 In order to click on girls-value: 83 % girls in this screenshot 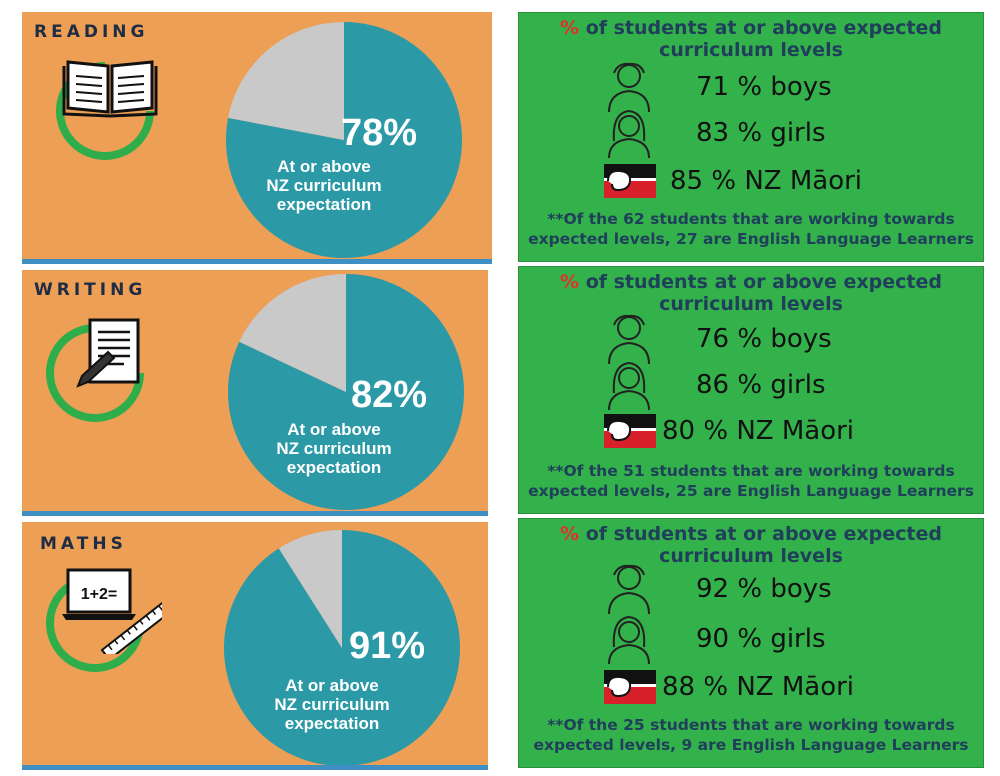, I will do `click(761, 133)`.